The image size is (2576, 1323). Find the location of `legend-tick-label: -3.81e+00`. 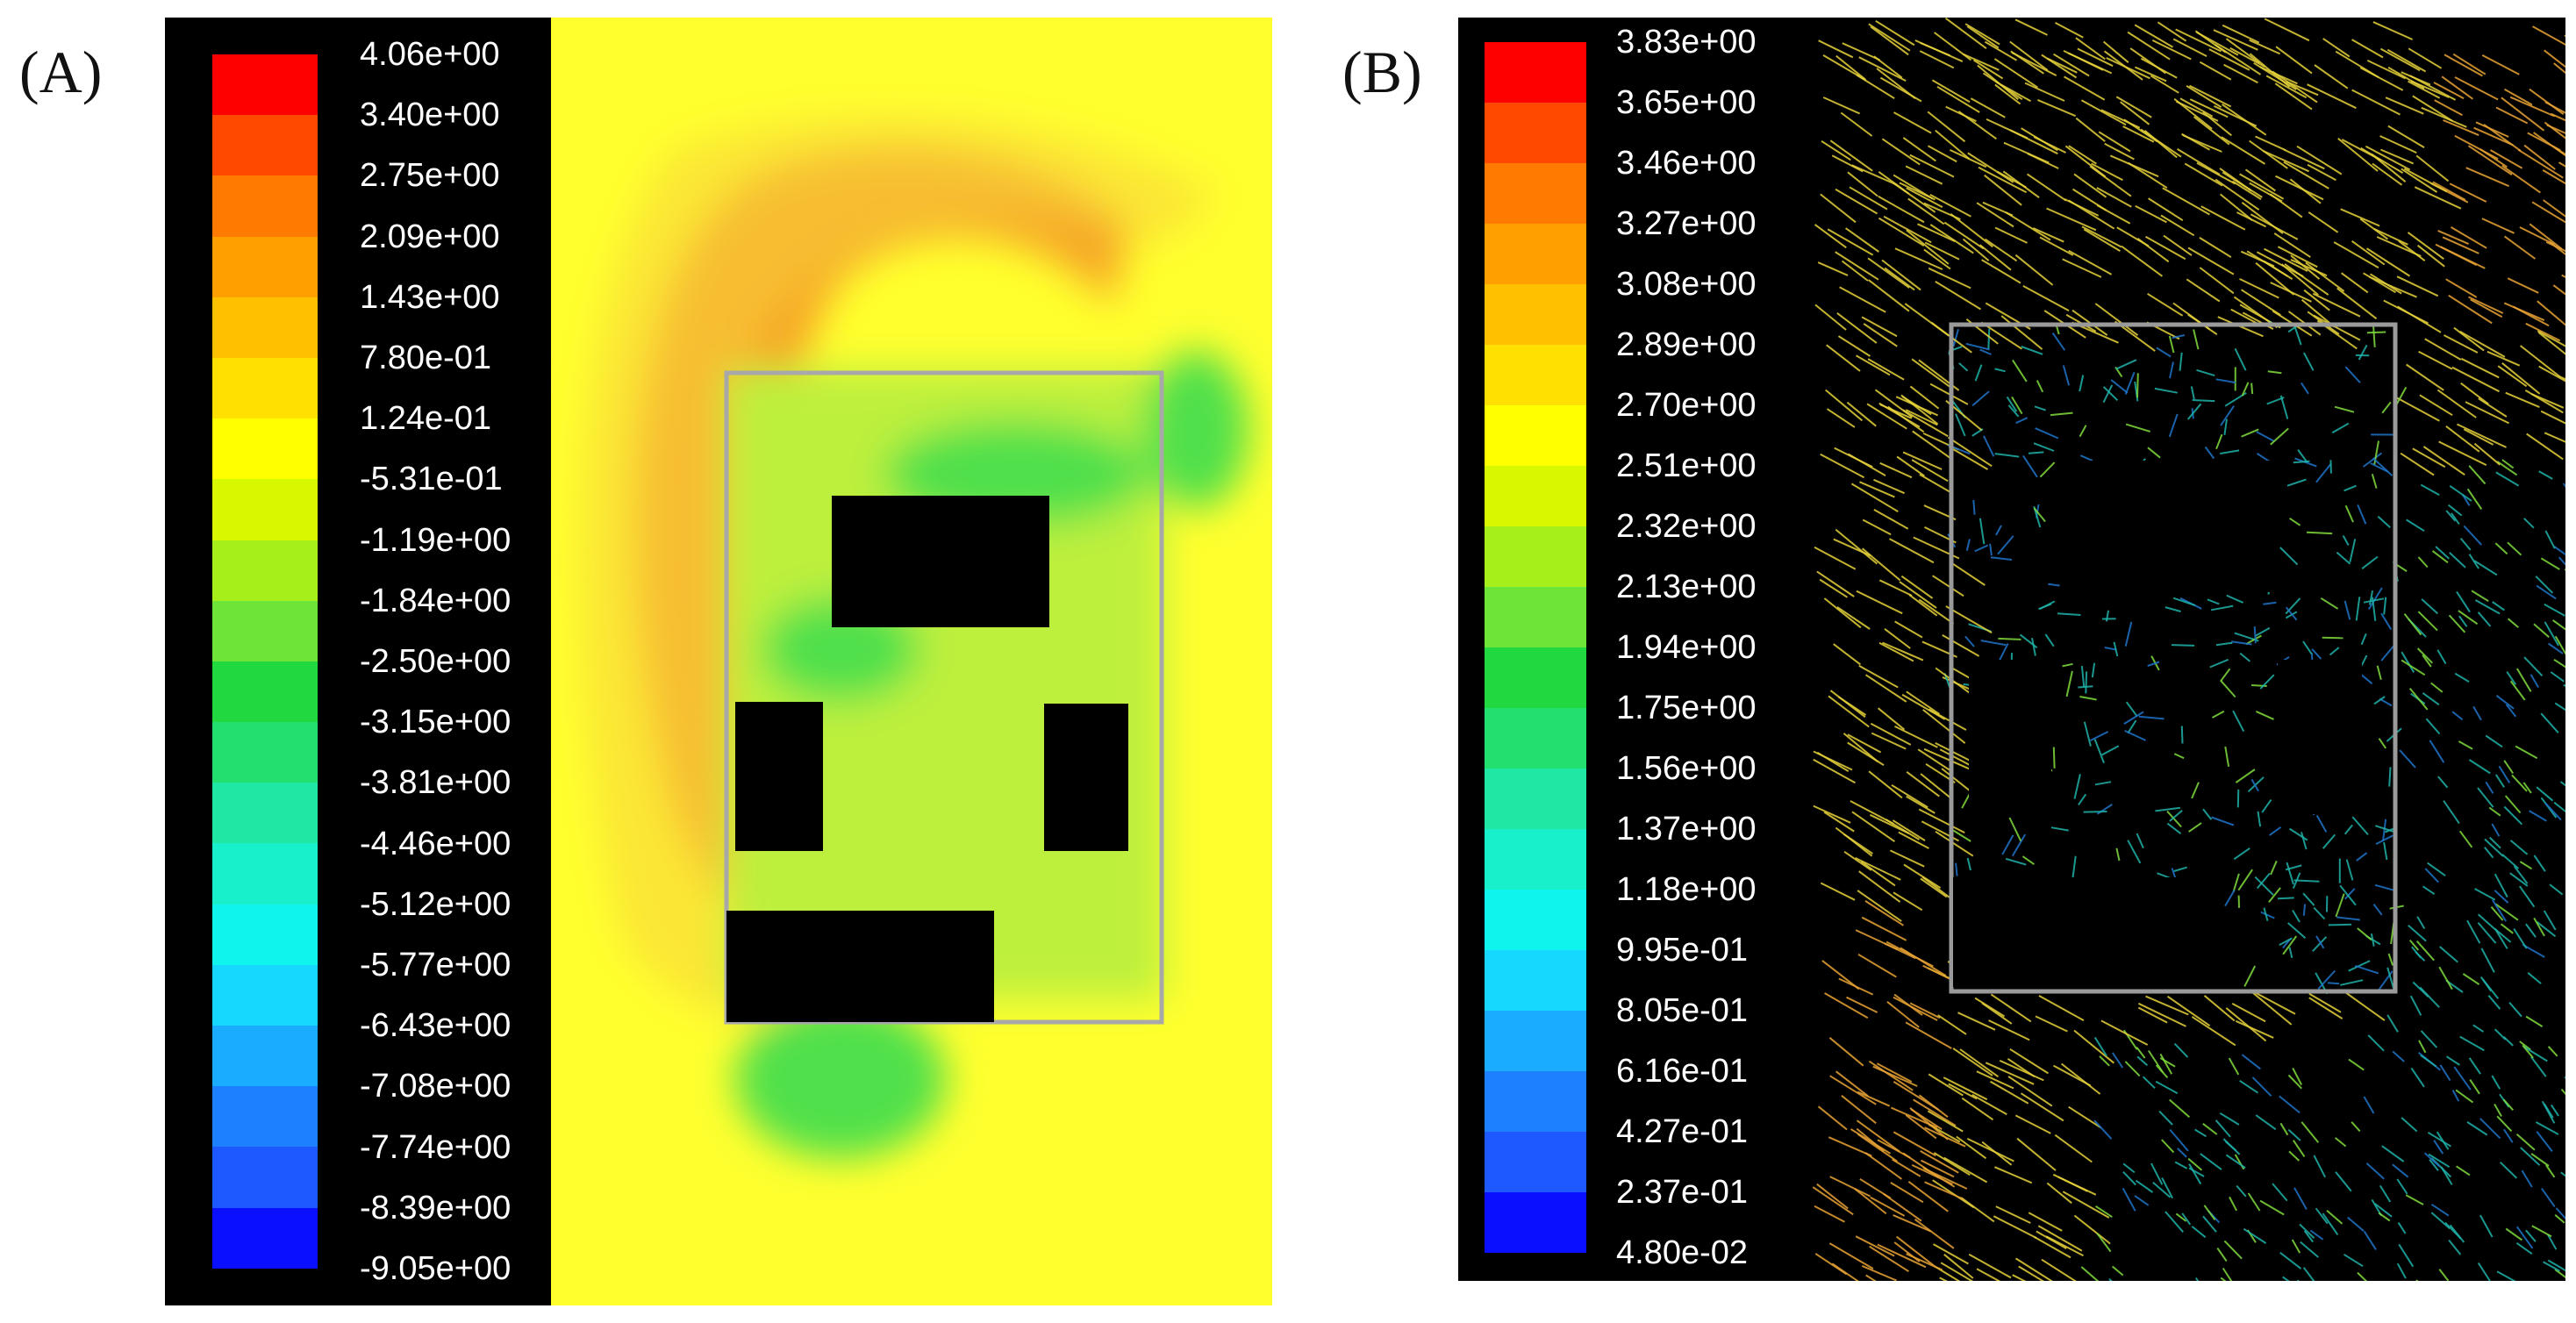

legend-tick-label: -3.81e+00 is located at coordinates (436, 783).